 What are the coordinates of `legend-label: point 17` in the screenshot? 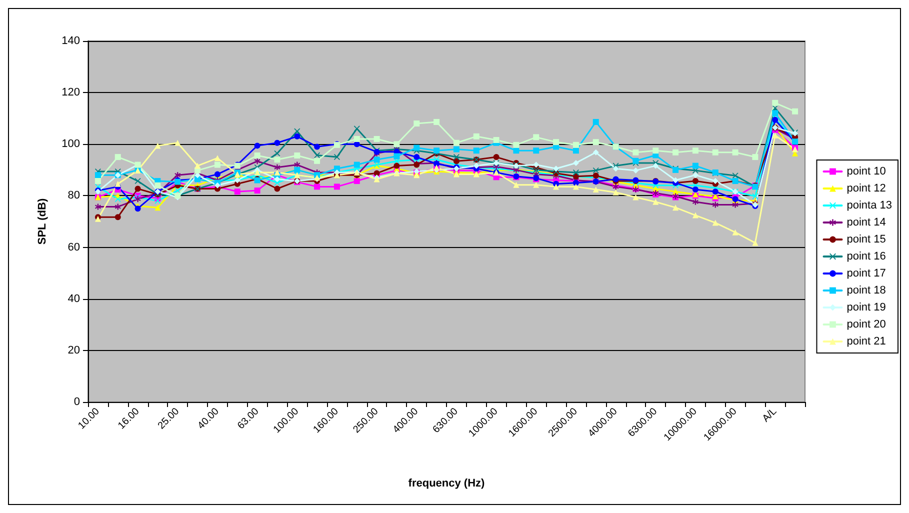 It's located at (866, 274).